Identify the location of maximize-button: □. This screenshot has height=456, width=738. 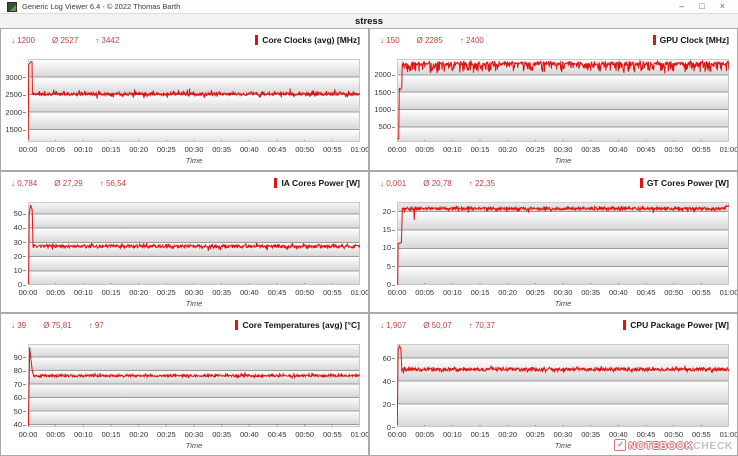
(702, 6).